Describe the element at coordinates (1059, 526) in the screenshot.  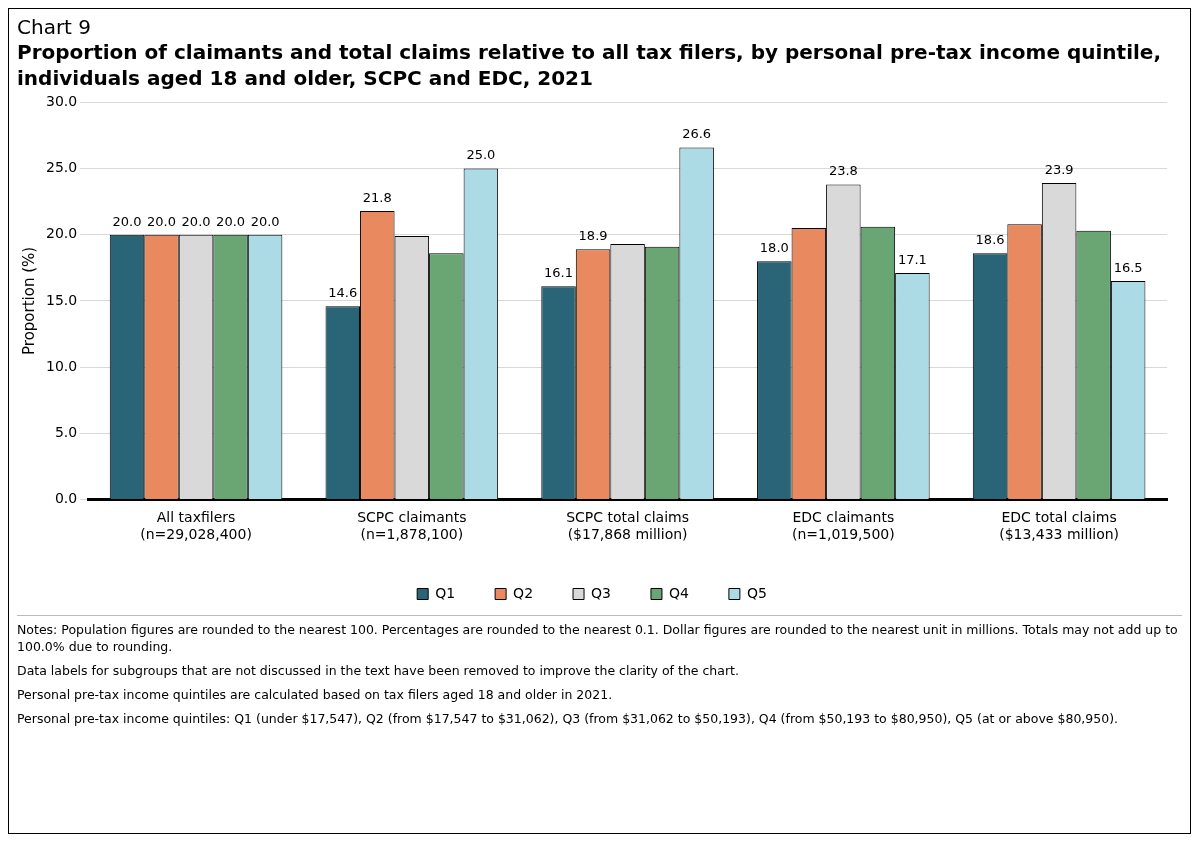
I see `x-tick-label: EDC total claims ($13,433 million)` at that location.